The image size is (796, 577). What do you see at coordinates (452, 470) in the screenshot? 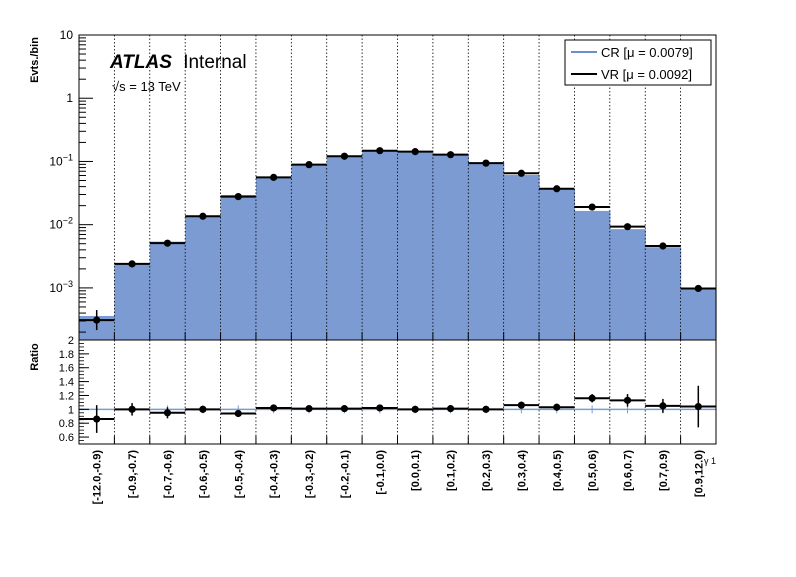
I see `x-tick-label: [0.1,0.2)` at bounding box center [452, 470].